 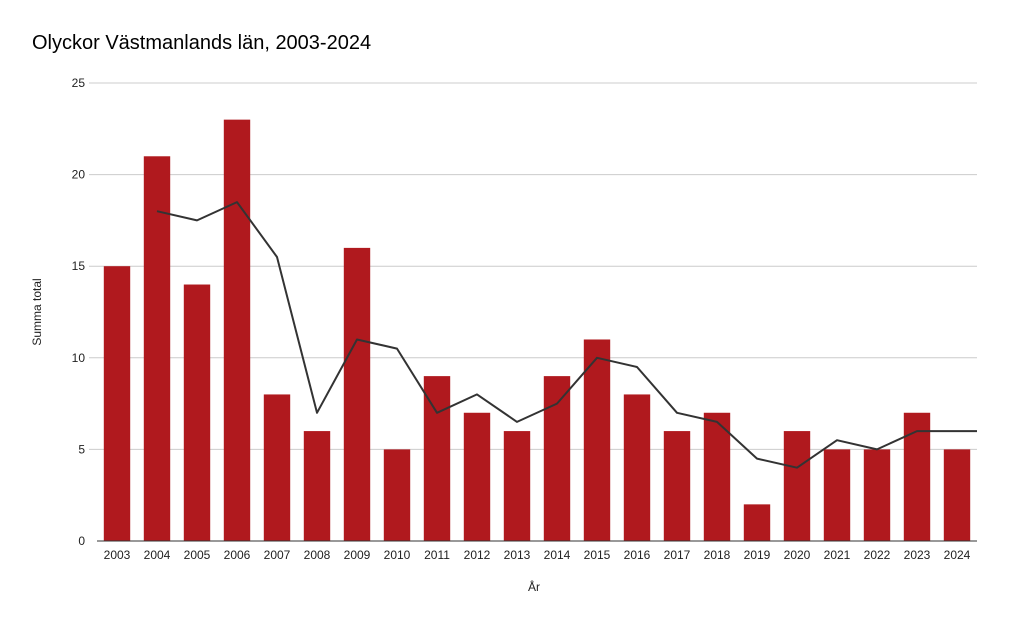 I want to click on y-tick-label: 15, so click(x=79, y=266).